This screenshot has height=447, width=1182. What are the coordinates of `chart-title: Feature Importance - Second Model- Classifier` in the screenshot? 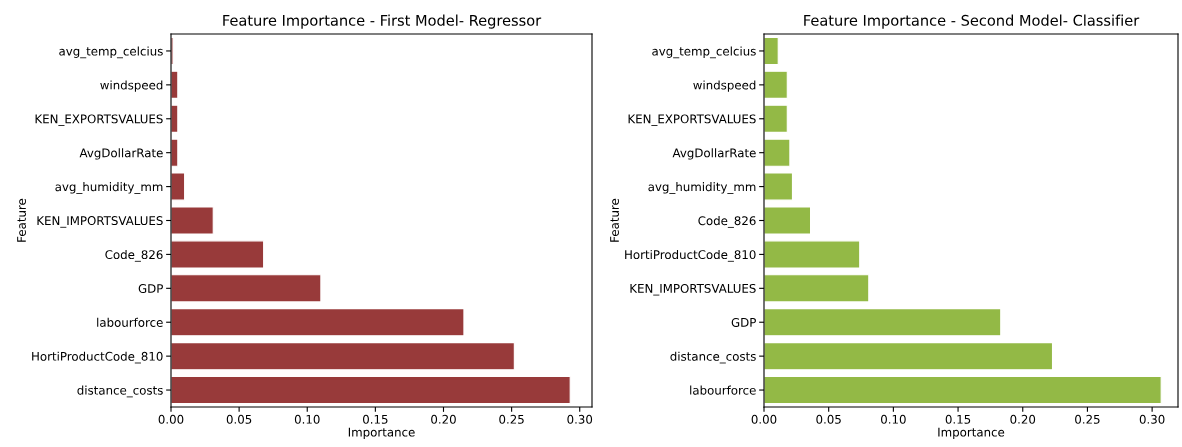 It's located at (972, 21).